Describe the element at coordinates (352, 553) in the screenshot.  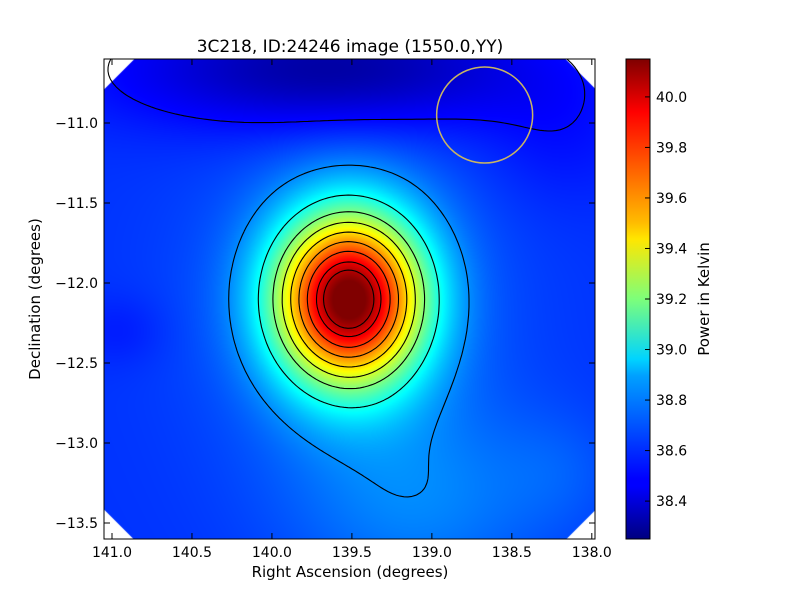
I see `x-tick-label: 139.5` at that location.